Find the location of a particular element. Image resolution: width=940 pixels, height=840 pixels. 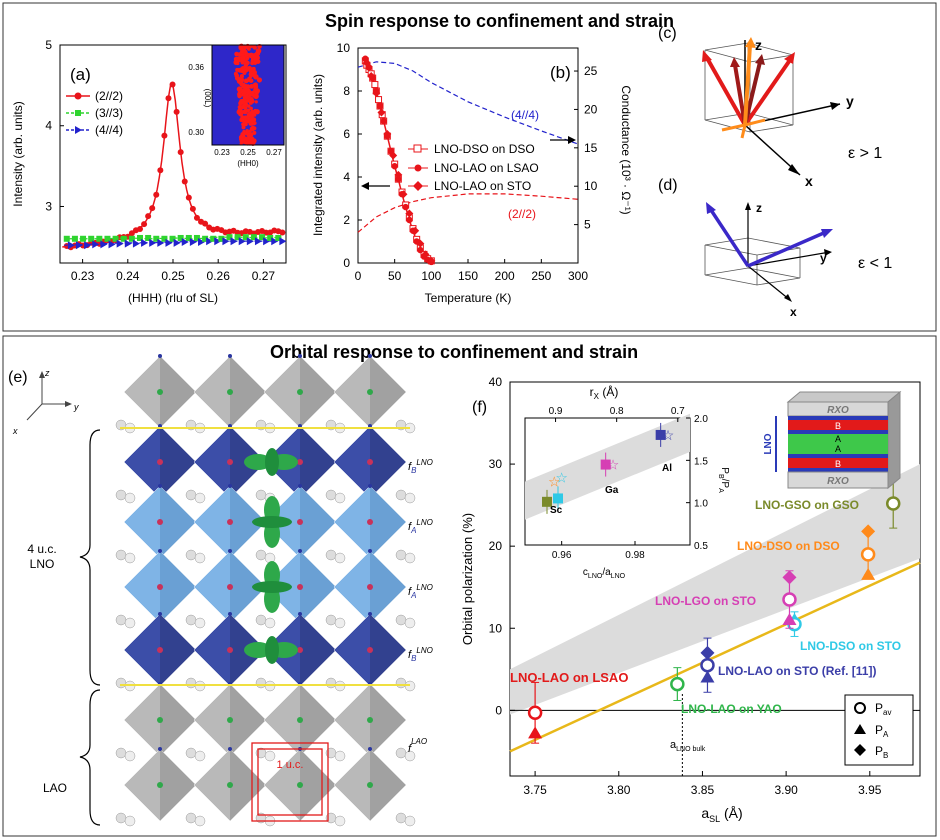

point-pav is located at coordinates (893, 503).